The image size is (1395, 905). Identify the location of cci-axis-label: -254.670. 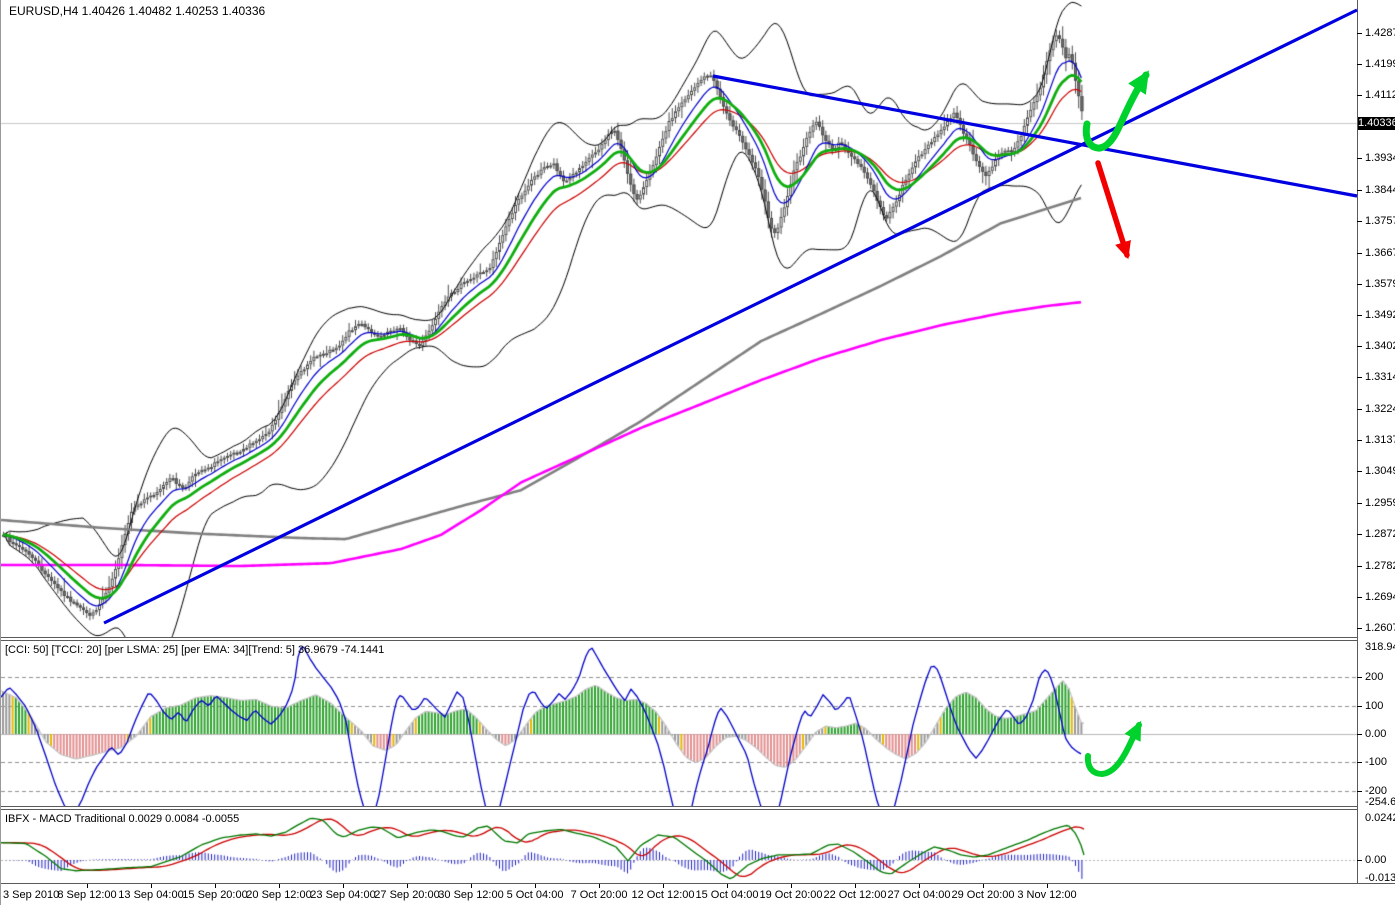
(1380, 802).